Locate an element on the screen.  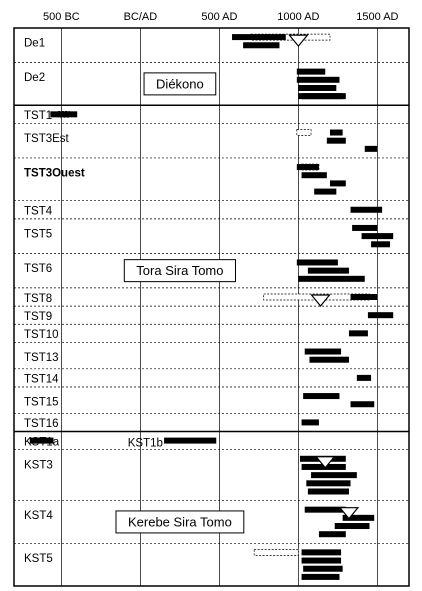
zone-label-kerebe-sira-tomo: Kerebe Sira Tomo is located at coordinates (180, 521).